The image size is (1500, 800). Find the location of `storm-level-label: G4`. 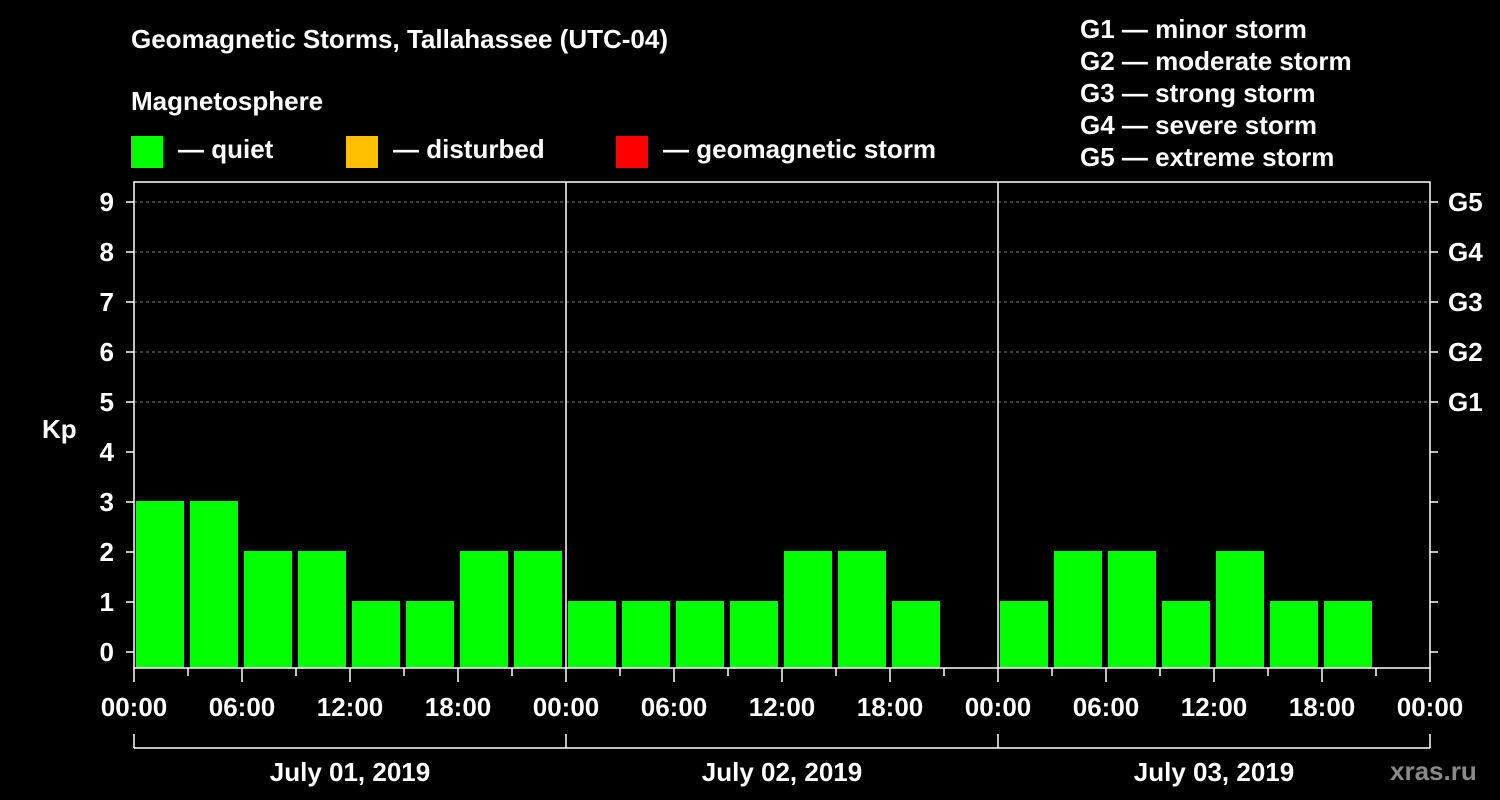

storm-level-label: G4 is located at coordinates (1465, 252).